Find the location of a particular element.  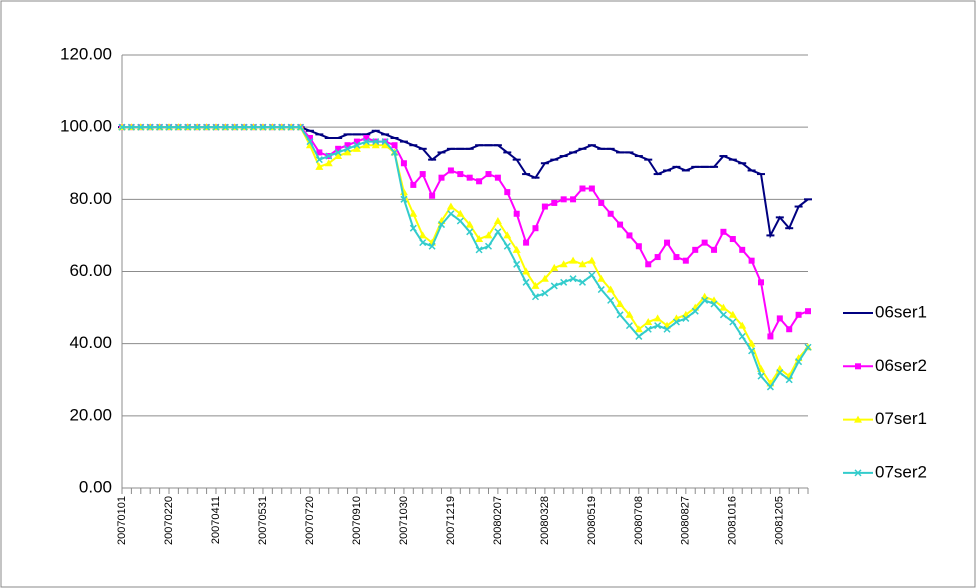

legend-label: 06ser2 is located at coordinates (901, 365).